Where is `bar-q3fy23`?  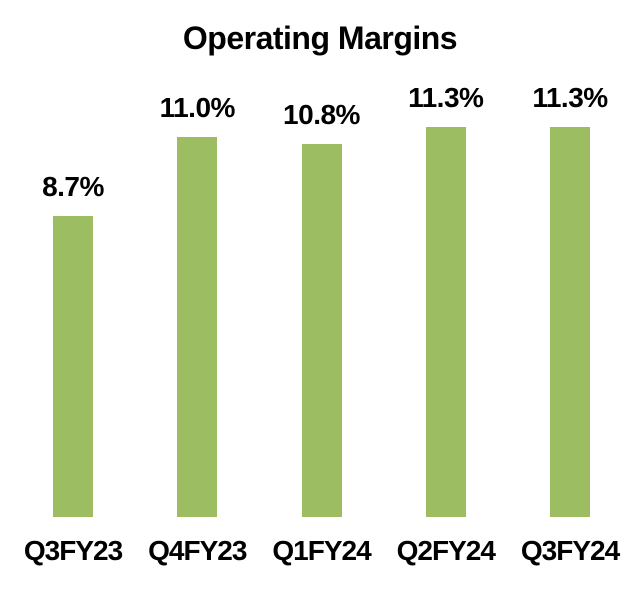 bar-q3fy23 is located at coordinates (73, 366).